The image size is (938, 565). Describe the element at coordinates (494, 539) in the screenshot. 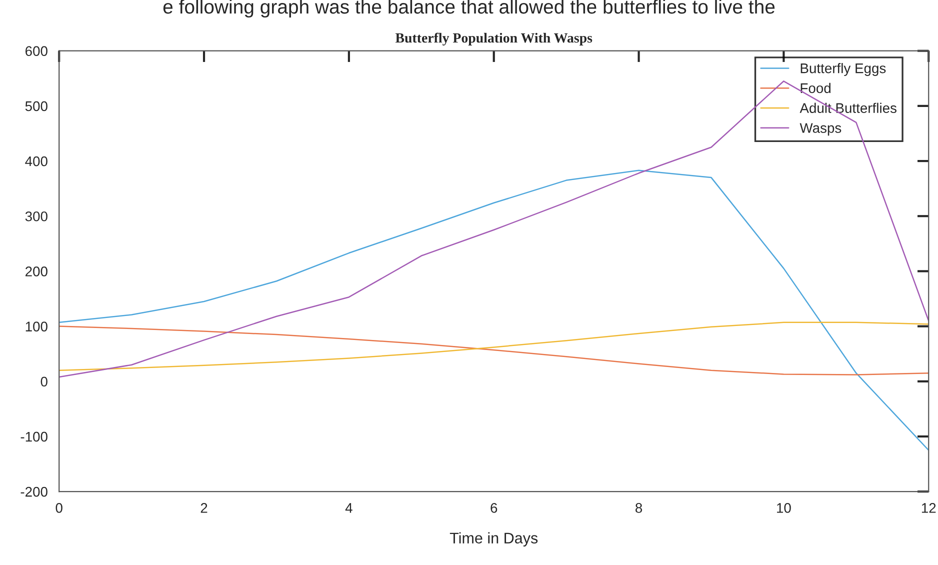

I see `x-axis-title: Time in Days` at that location.